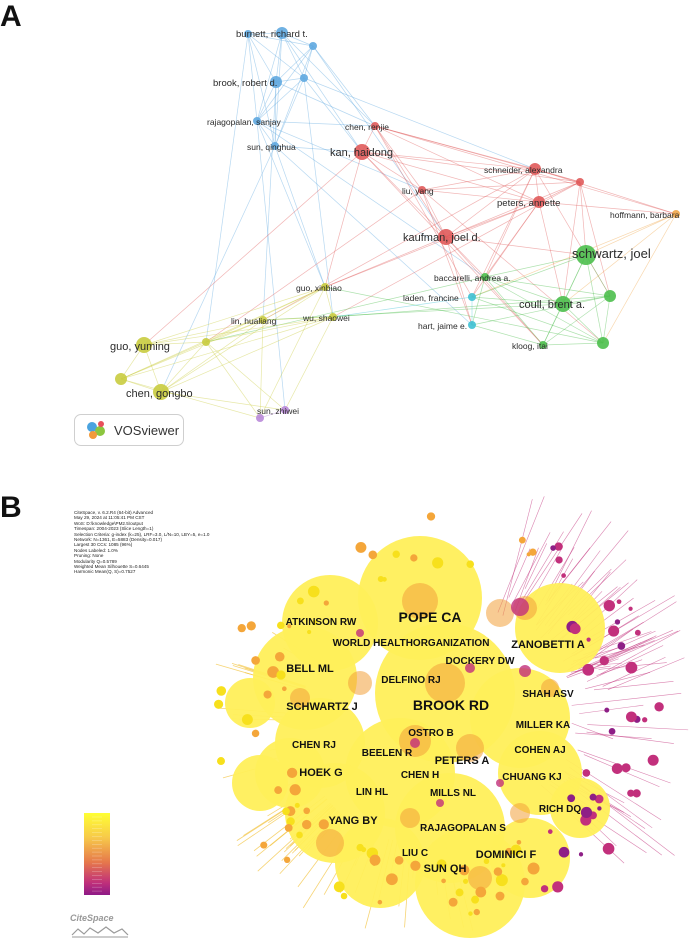 This screenshot has width=699, height=943. I want to click on author-label: hart, jaime e., so click(442, 326).